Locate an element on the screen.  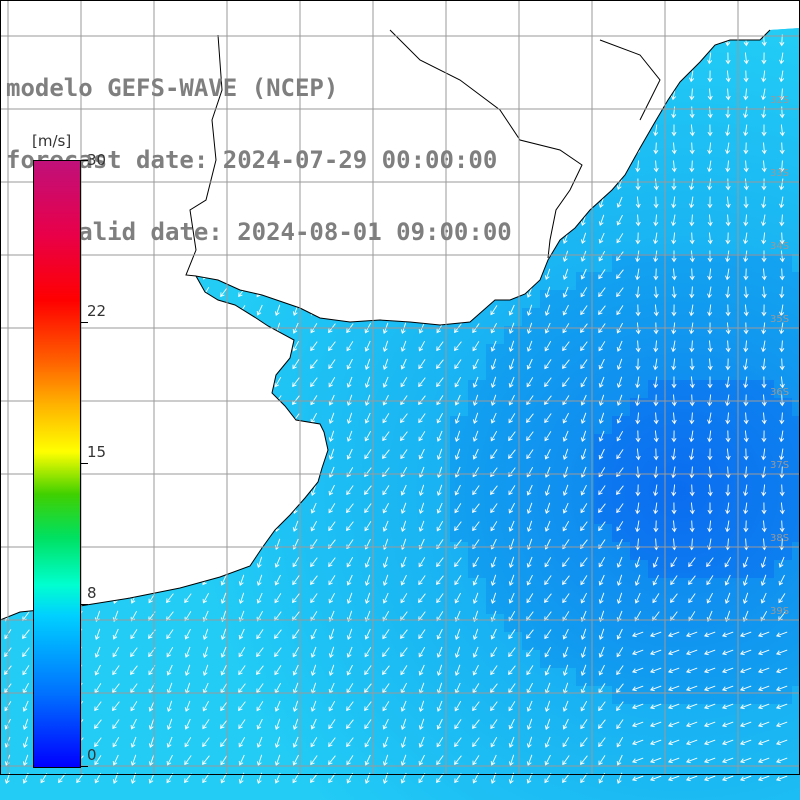
colorbar-unit: [m/s] is located at coordinates (52, 141).